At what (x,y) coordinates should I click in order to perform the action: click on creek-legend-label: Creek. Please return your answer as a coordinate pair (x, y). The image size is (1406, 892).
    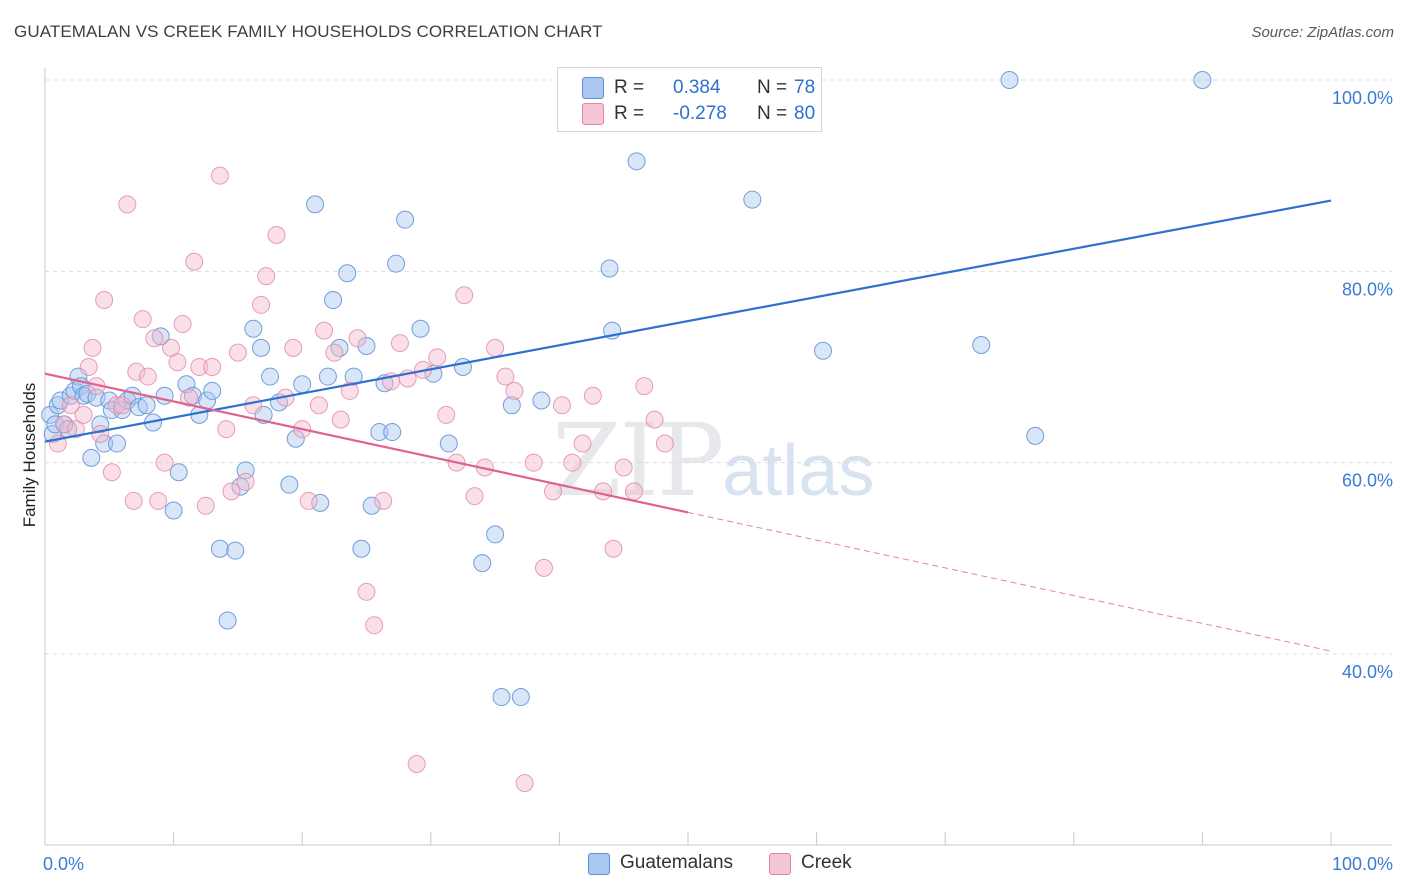
    Looking at the image, I should click on (826, 862).